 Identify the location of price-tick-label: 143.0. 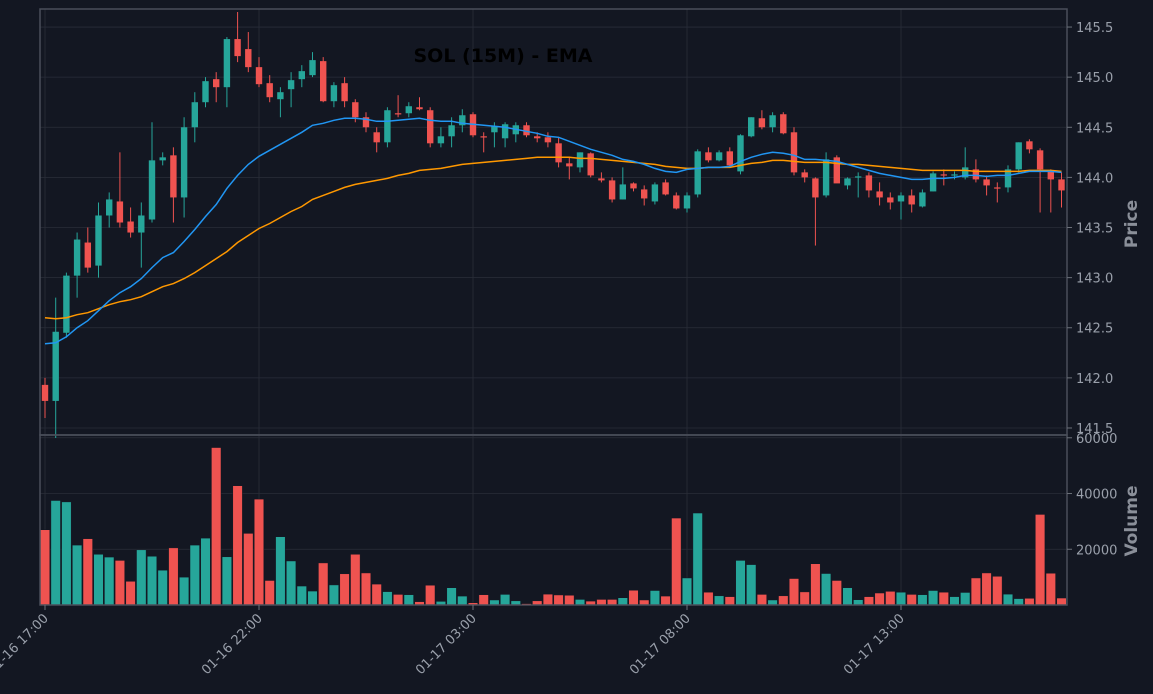
(1094, 279).